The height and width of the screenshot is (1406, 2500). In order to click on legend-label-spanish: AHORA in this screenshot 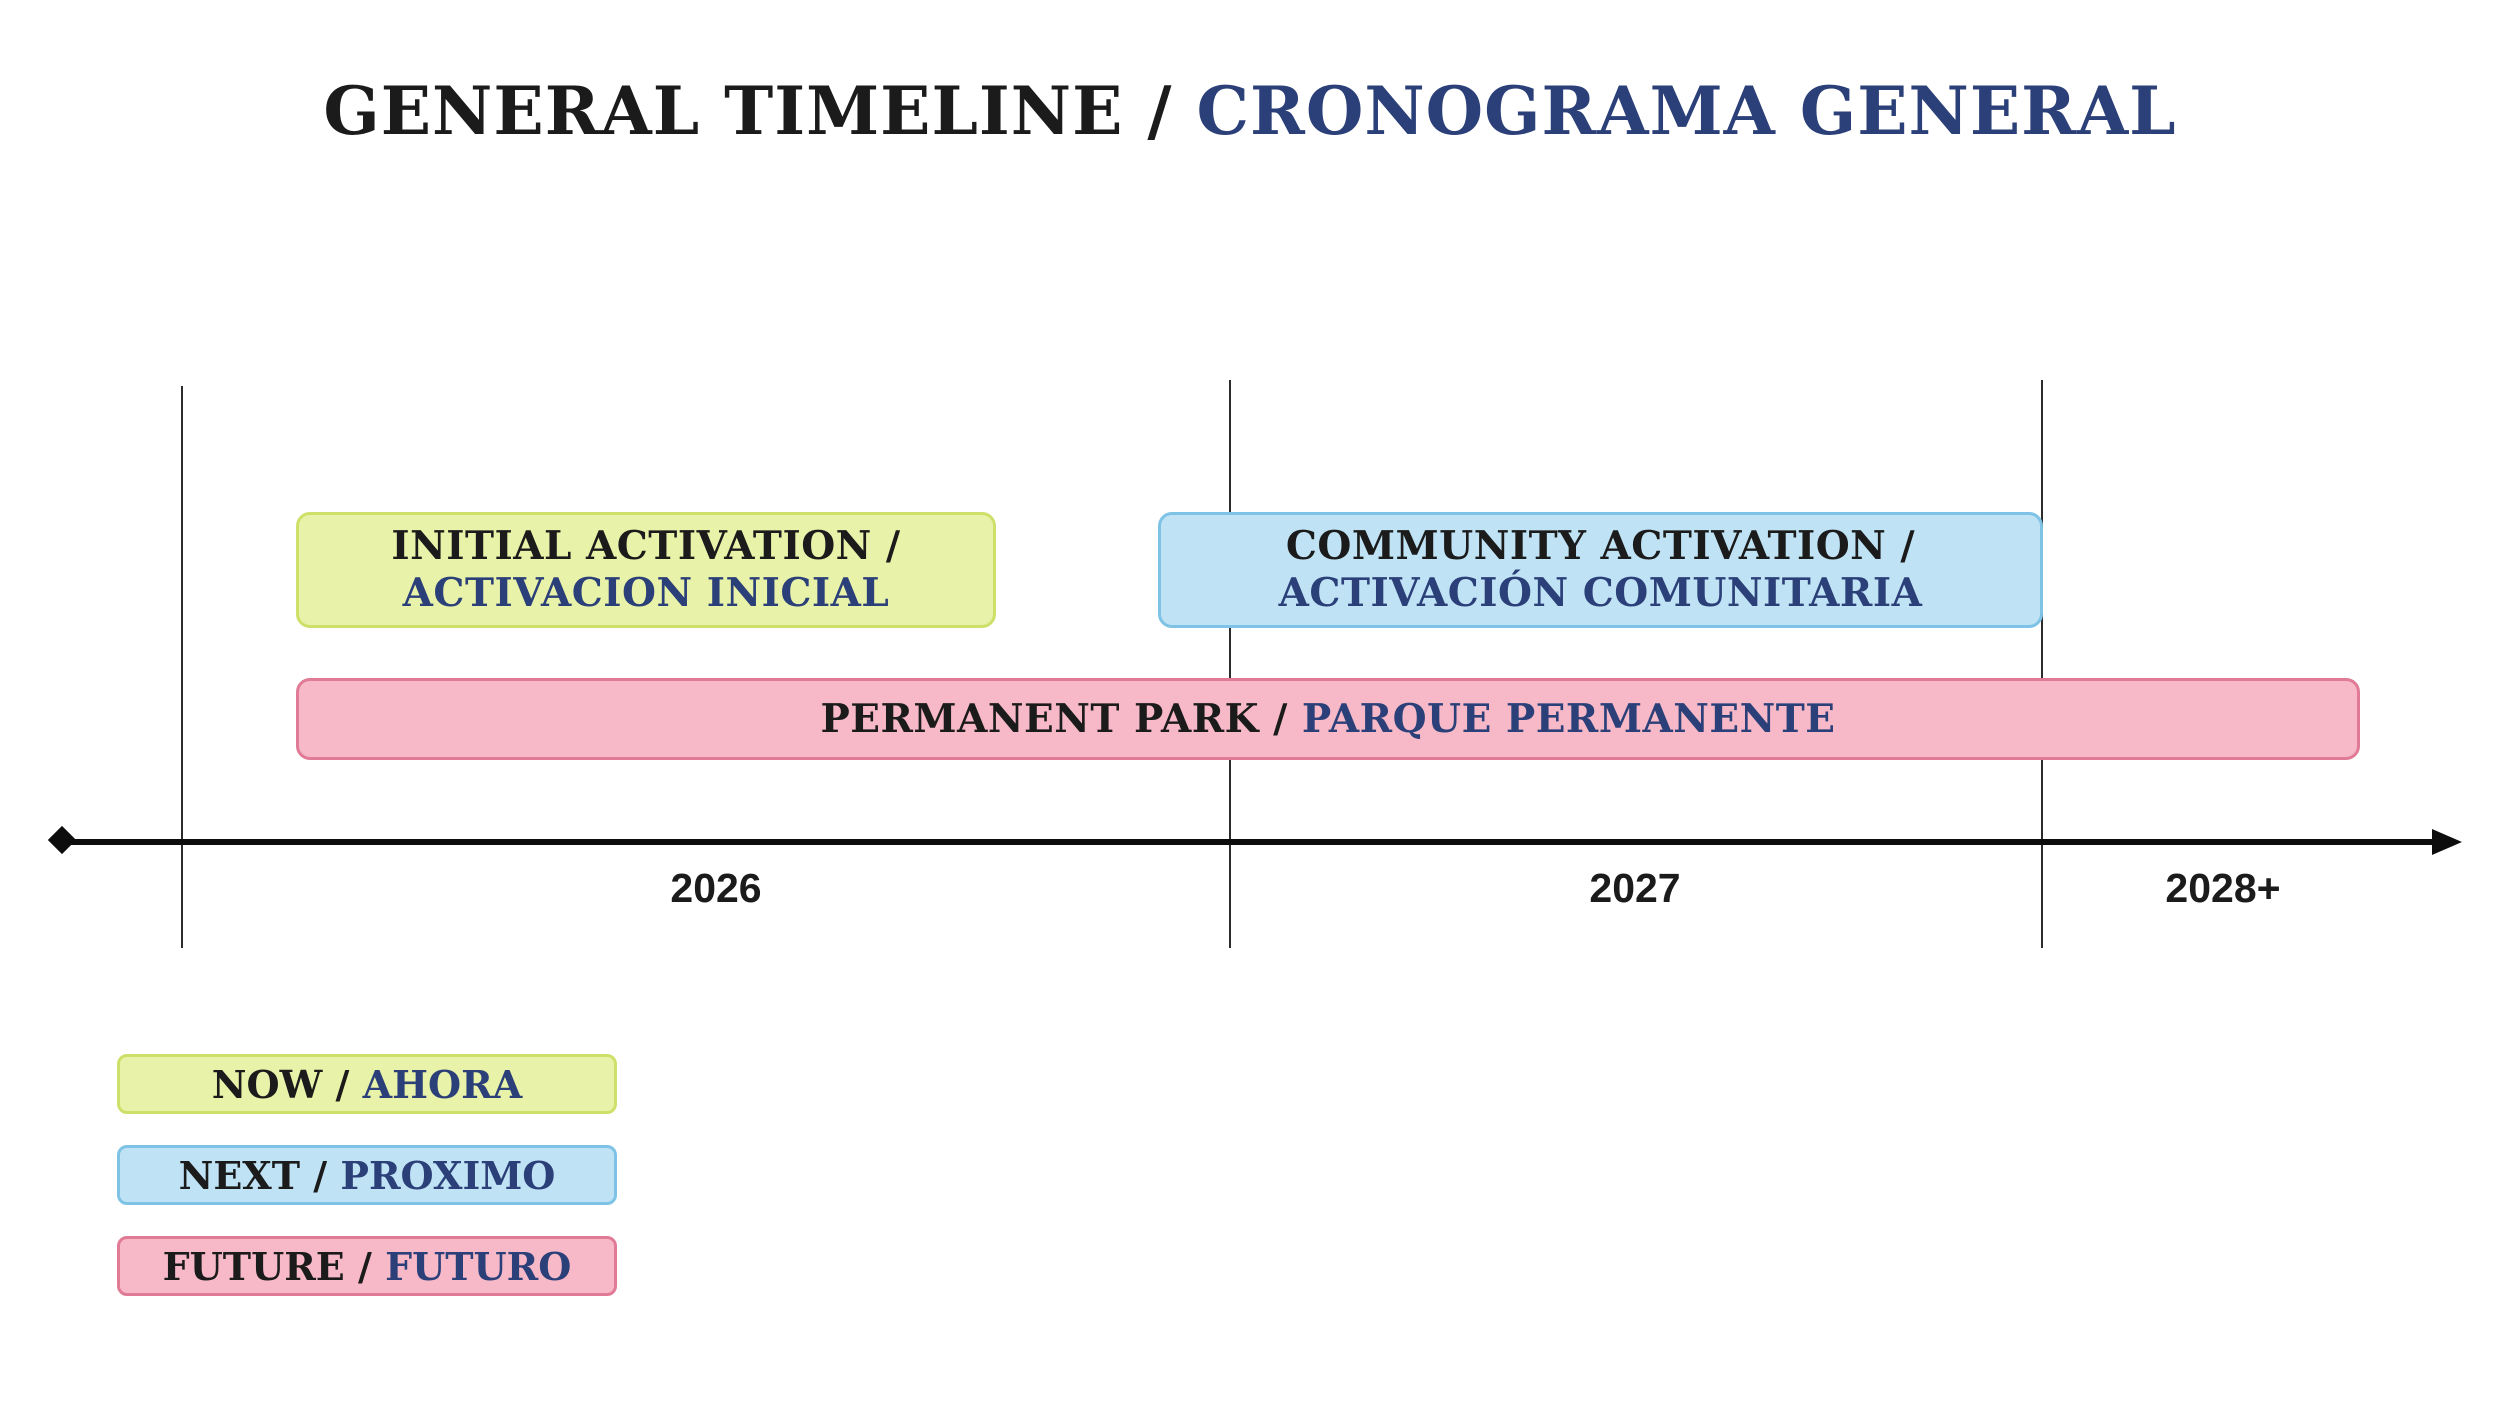, I will do `click(442, 1084)`.